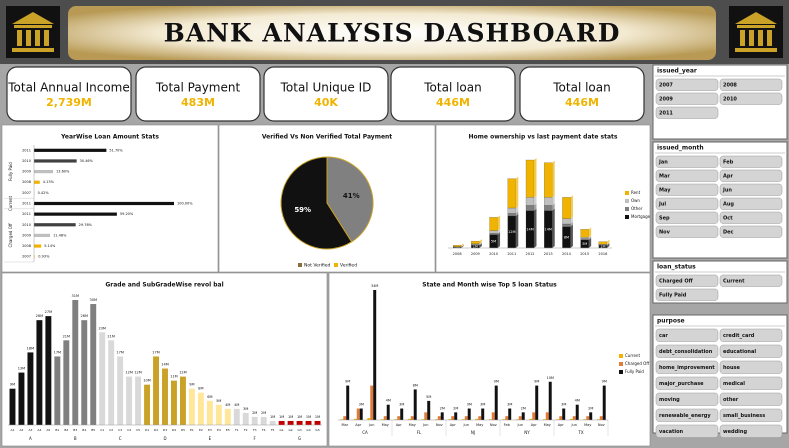 The height and width of the screenshot is (448, 789). I want to click on slicer-item: 2011, so click(666, 113).